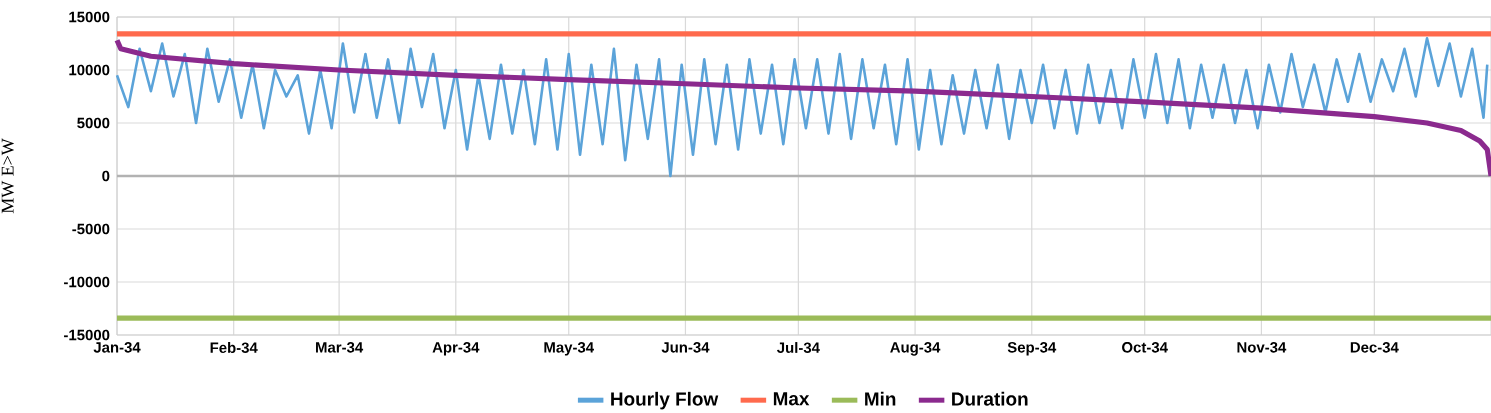 The image size is (1491, 413). I want to click on x-tick-label: Mar-34, so click(340, 347).